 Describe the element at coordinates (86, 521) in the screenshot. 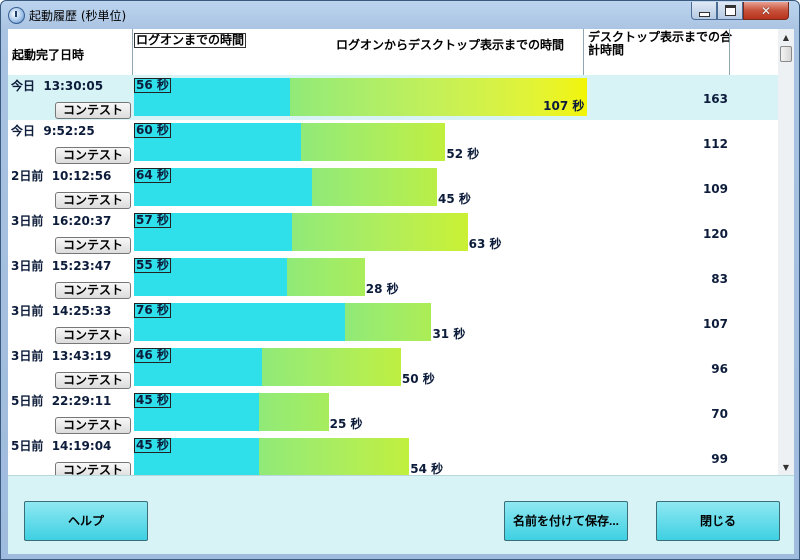

I see `help-button: ヘルプ` at that location.